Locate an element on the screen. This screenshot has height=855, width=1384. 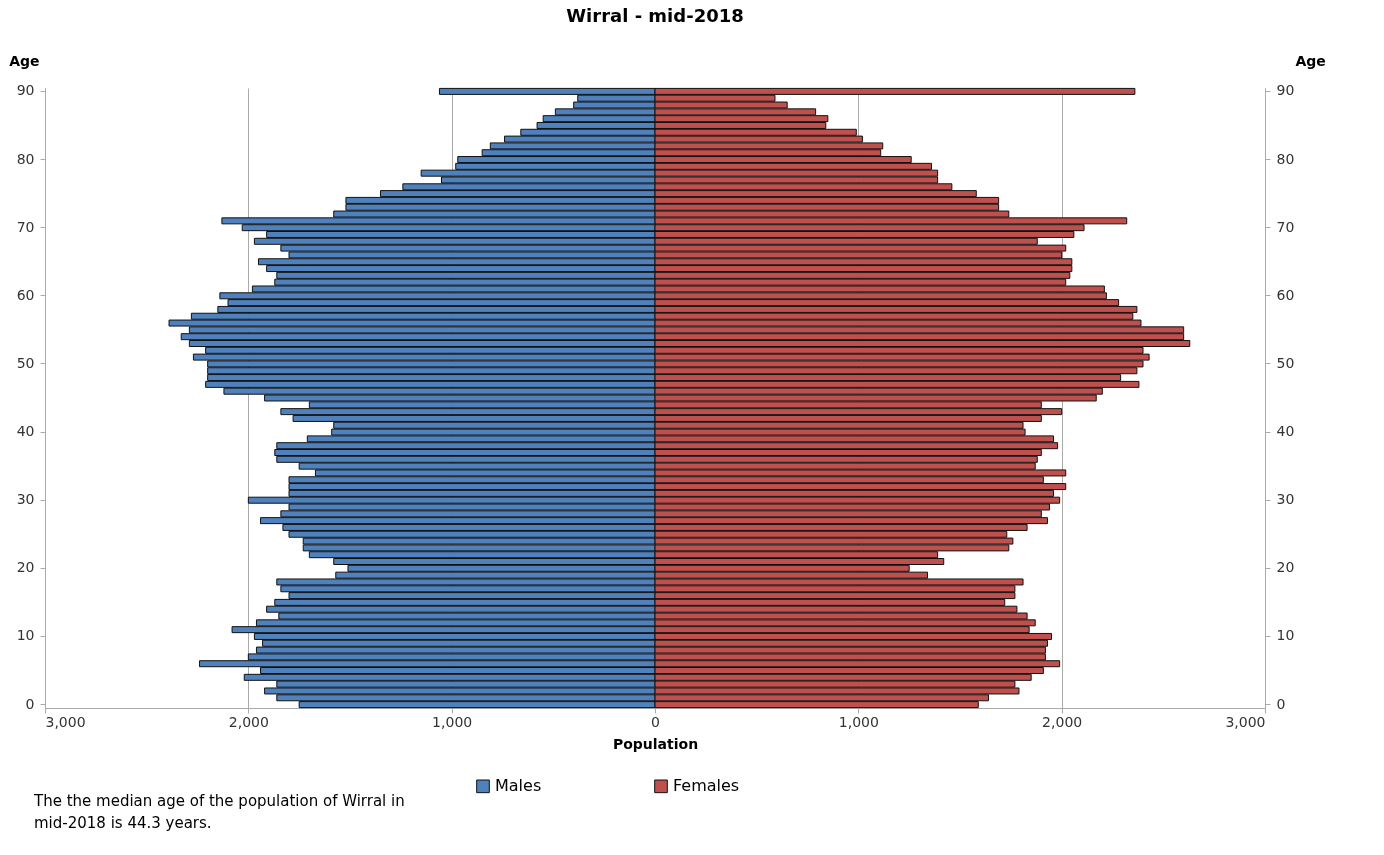
category-label: 20 is located at coordinates (1285, 567).